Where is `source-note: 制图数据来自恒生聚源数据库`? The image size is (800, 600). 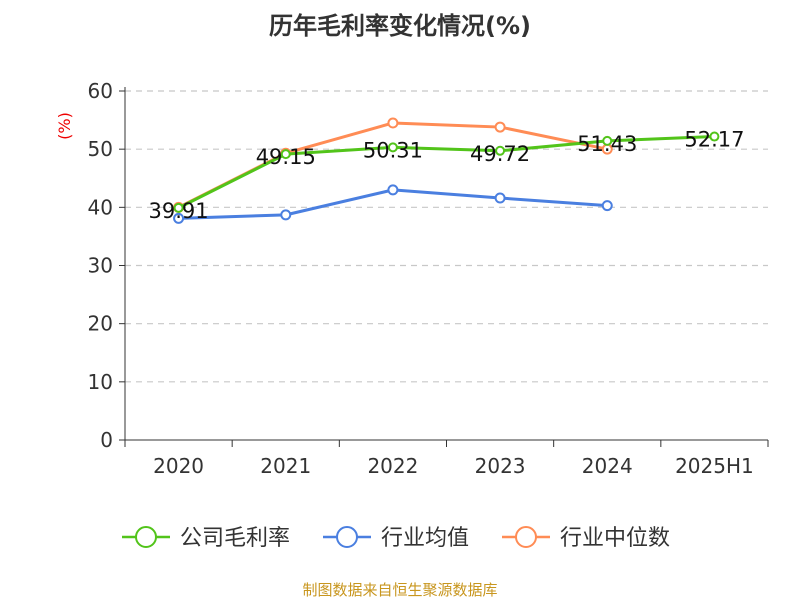
source-note: 制图数据来自恒生聚源数据库 is located at coordinates (400, 590).